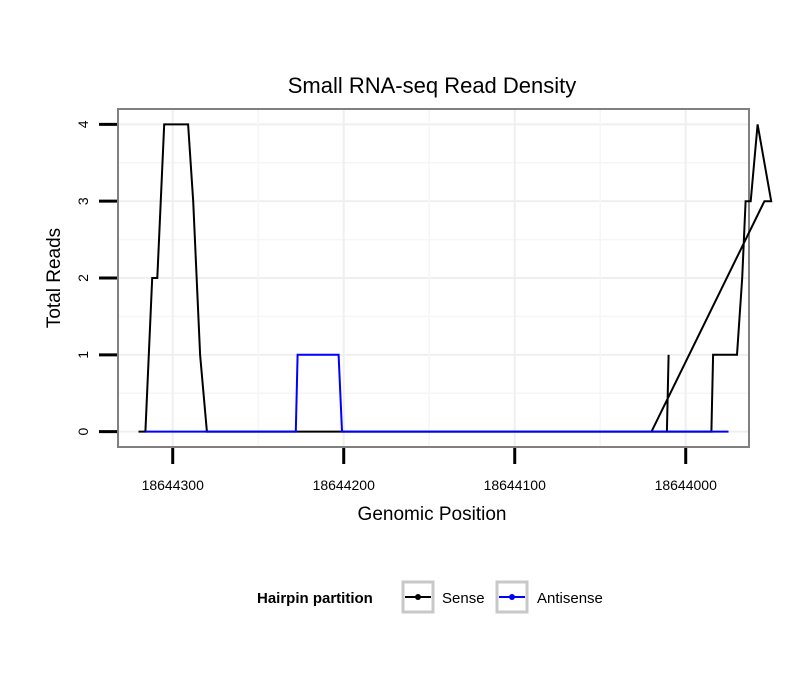 This screenshot has height=690, width=810. What do you see at coordinates (315, 598) in the screenshot?
I see `legend-title: Hairpin partition` at bounding box center [315, 598].